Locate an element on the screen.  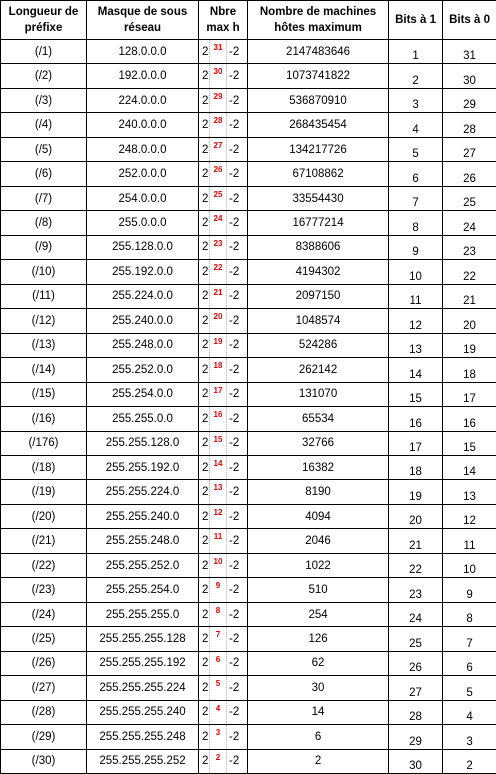
exponent-cell: 31 is located at coordinates (218, 52).